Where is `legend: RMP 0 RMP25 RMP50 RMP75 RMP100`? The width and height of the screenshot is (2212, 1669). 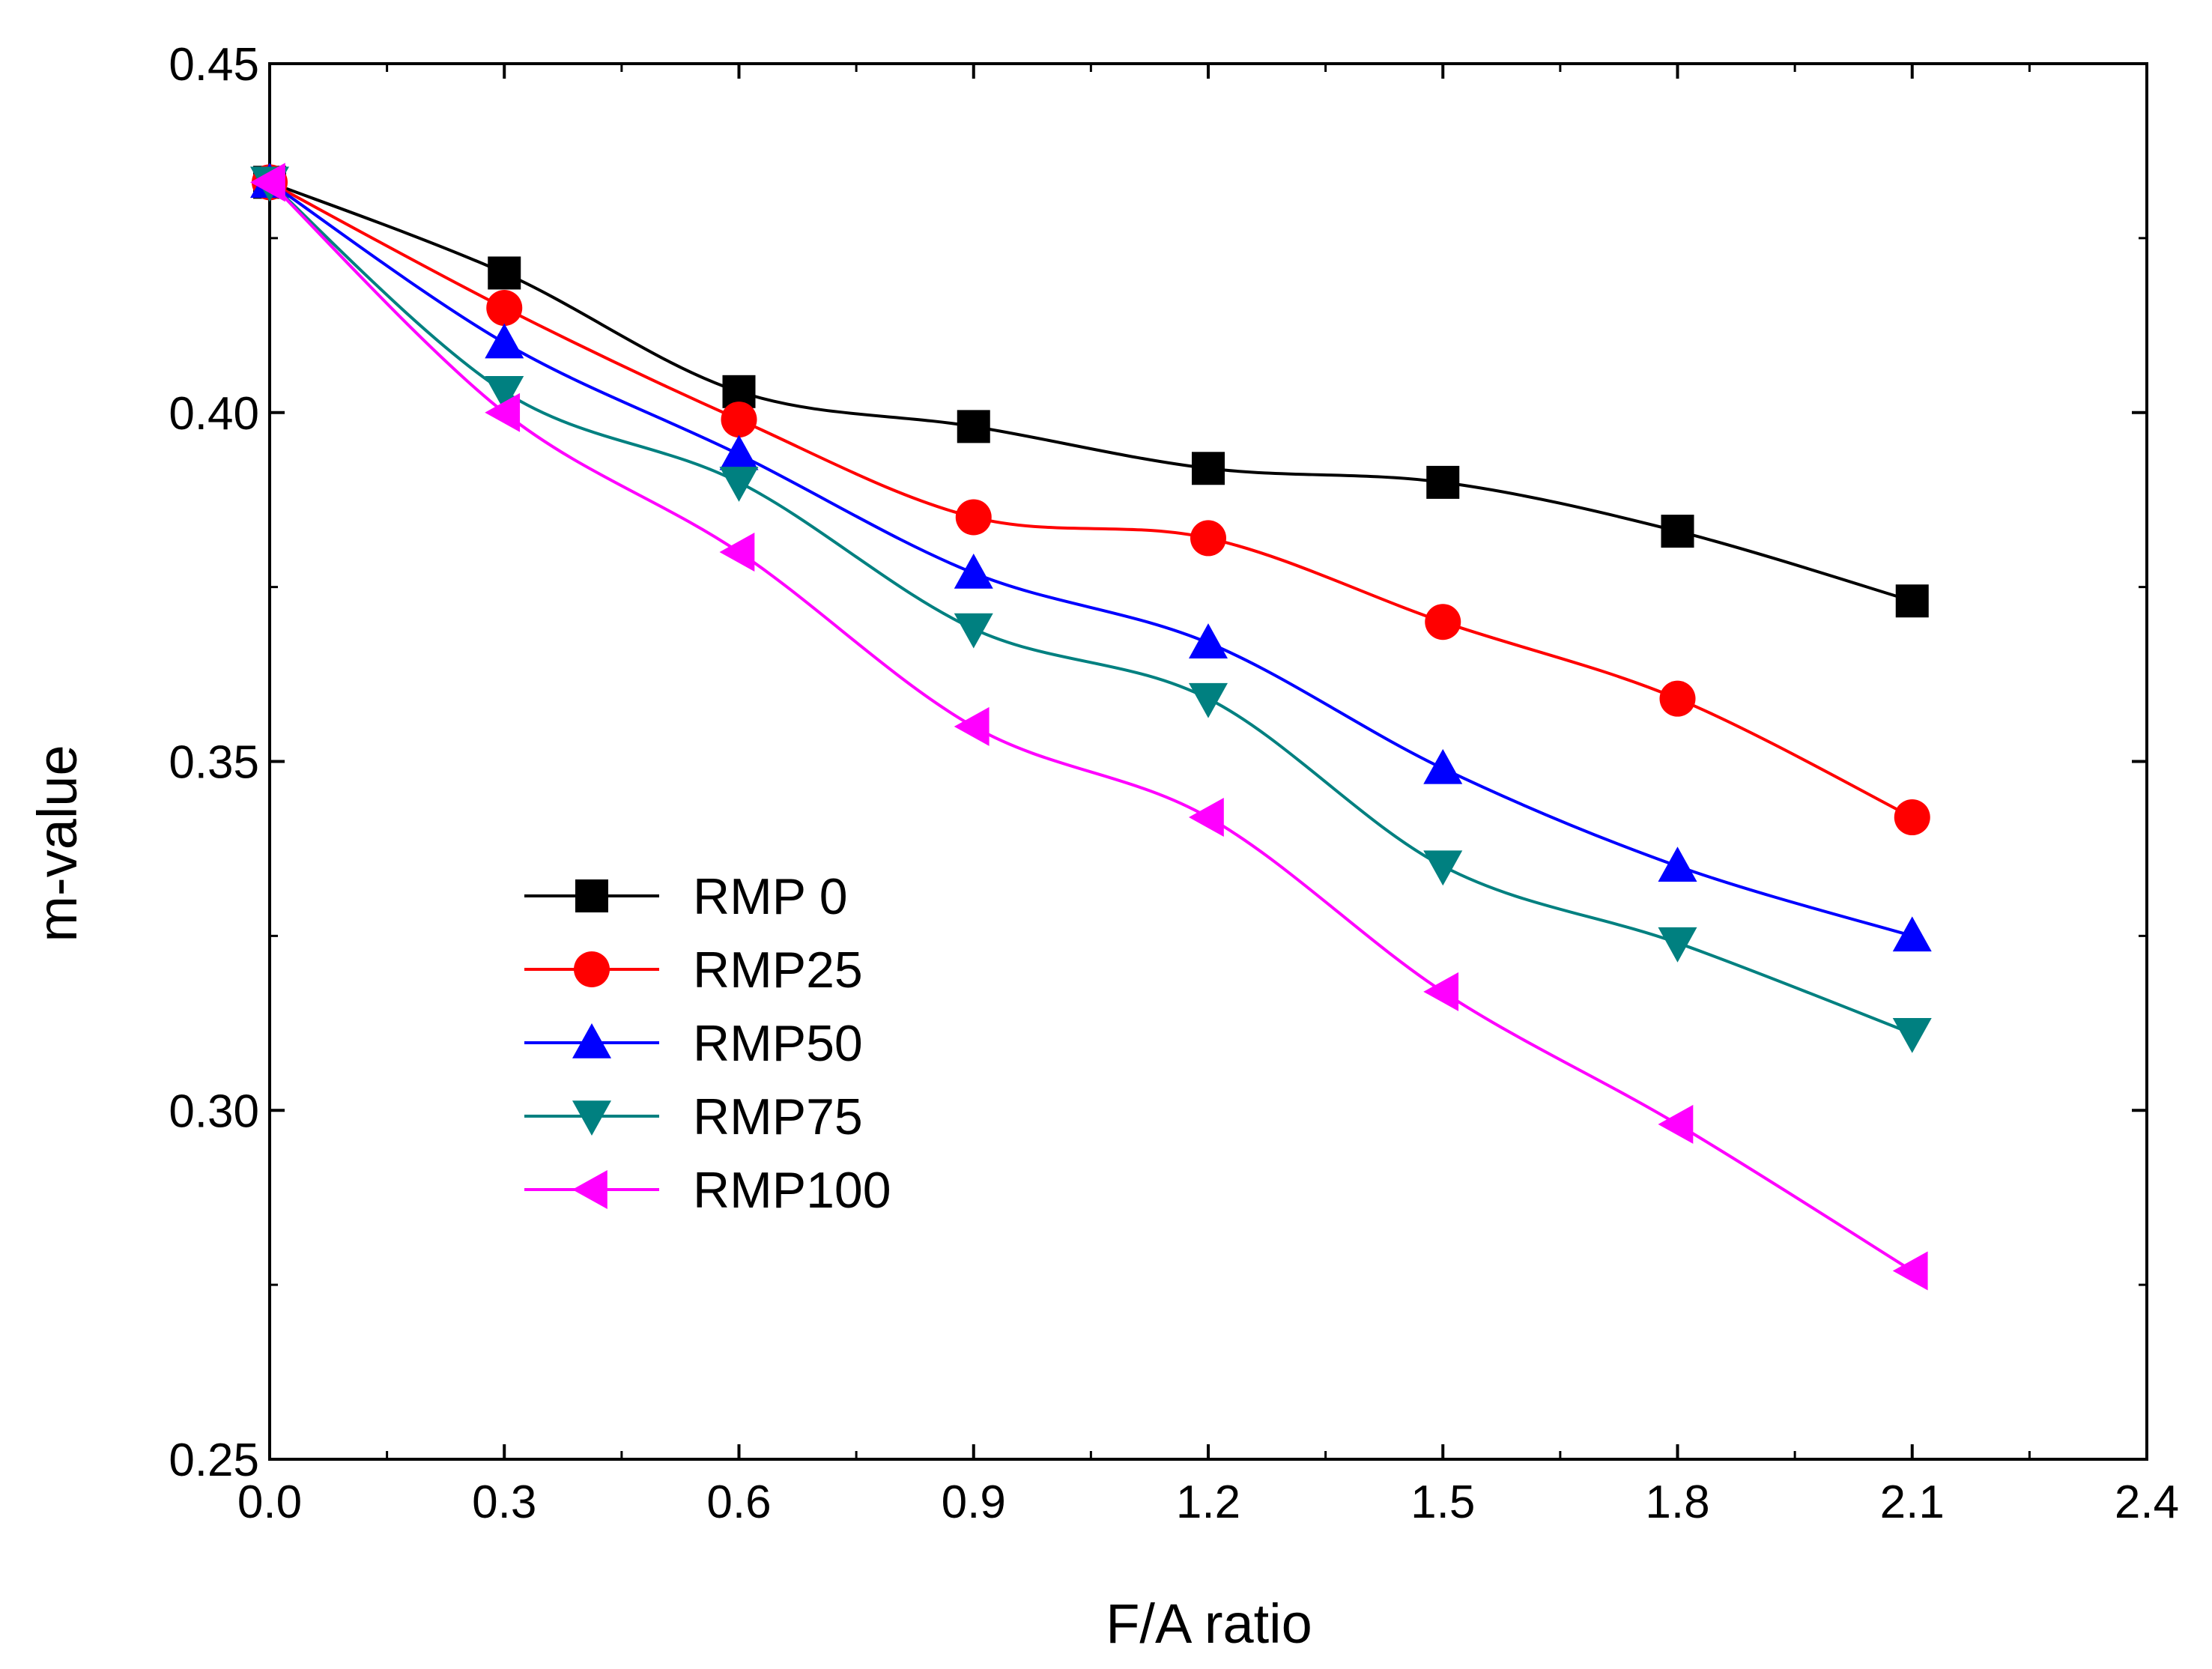 legend: RMP 0 RMP25 RMP50 RMP75 RMP100 is located at coordinates (707, 1043).